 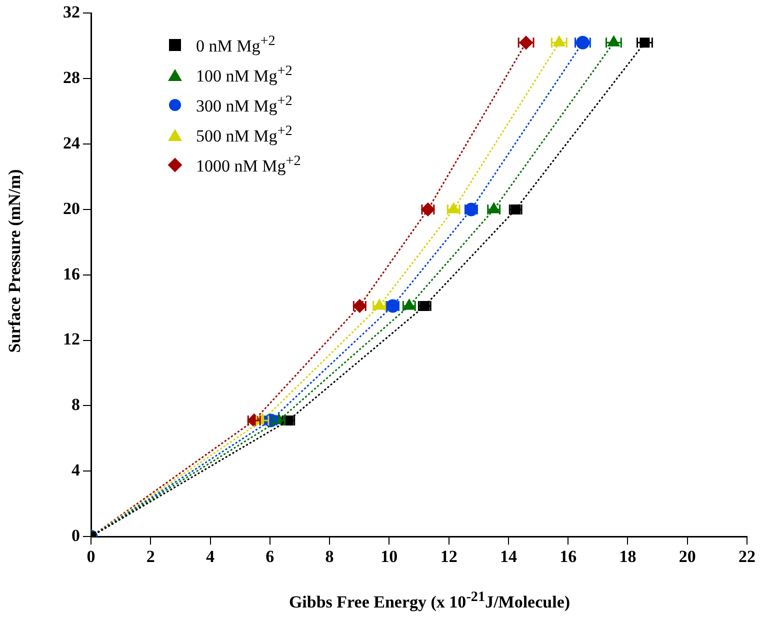 I want to click on x-tick-label: 6, so click(x=270, y=556).